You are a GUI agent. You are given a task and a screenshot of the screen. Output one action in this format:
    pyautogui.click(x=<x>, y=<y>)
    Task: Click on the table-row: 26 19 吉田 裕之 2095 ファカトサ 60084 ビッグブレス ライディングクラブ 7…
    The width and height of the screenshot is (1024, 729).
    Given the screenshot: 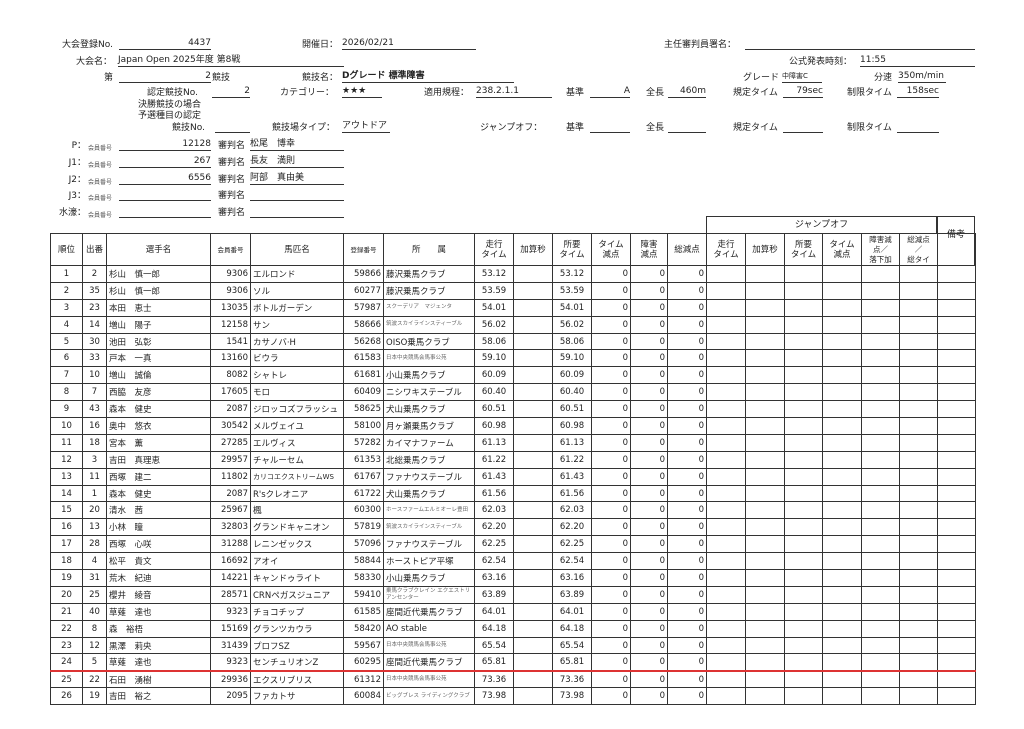 What is the action you would take?
    pyautogui.click(x=513, y=696)
    